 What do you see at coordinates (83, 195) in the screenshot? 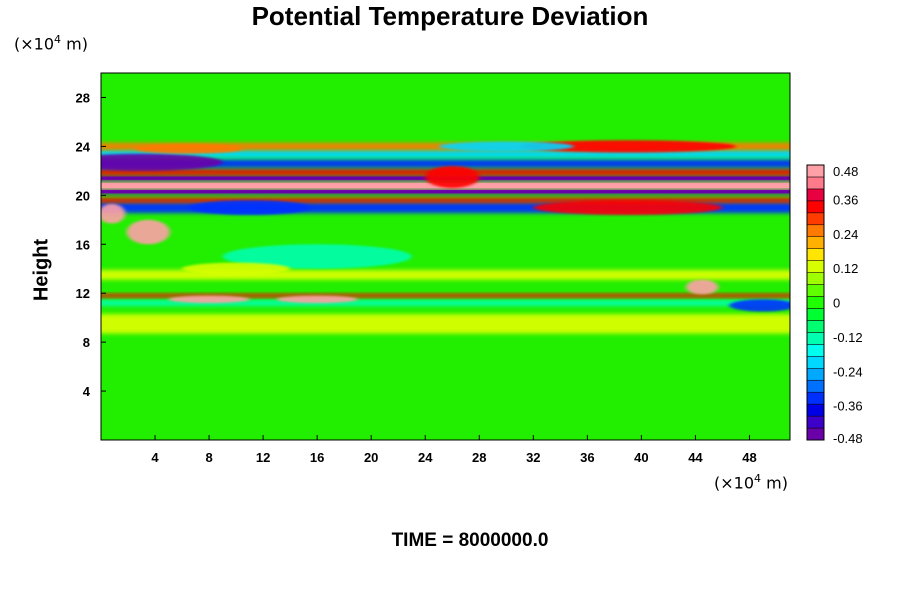
I see `y-tick-label: 20` at bounding box center [83, 195].